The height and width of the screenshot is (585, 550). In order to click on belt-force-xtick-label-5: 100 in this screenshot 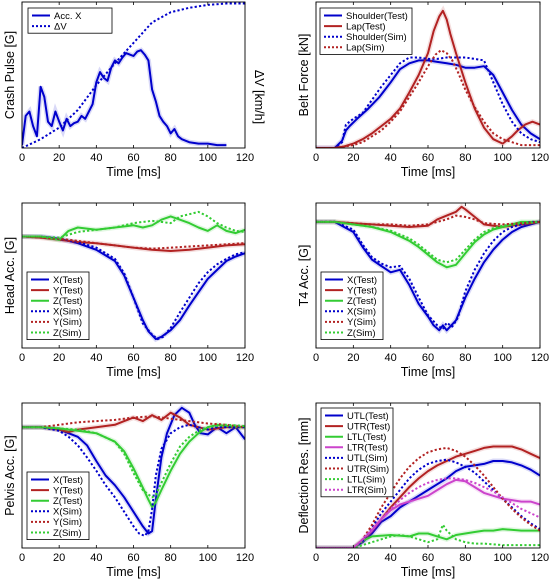, I will do `click(502, 158)`.